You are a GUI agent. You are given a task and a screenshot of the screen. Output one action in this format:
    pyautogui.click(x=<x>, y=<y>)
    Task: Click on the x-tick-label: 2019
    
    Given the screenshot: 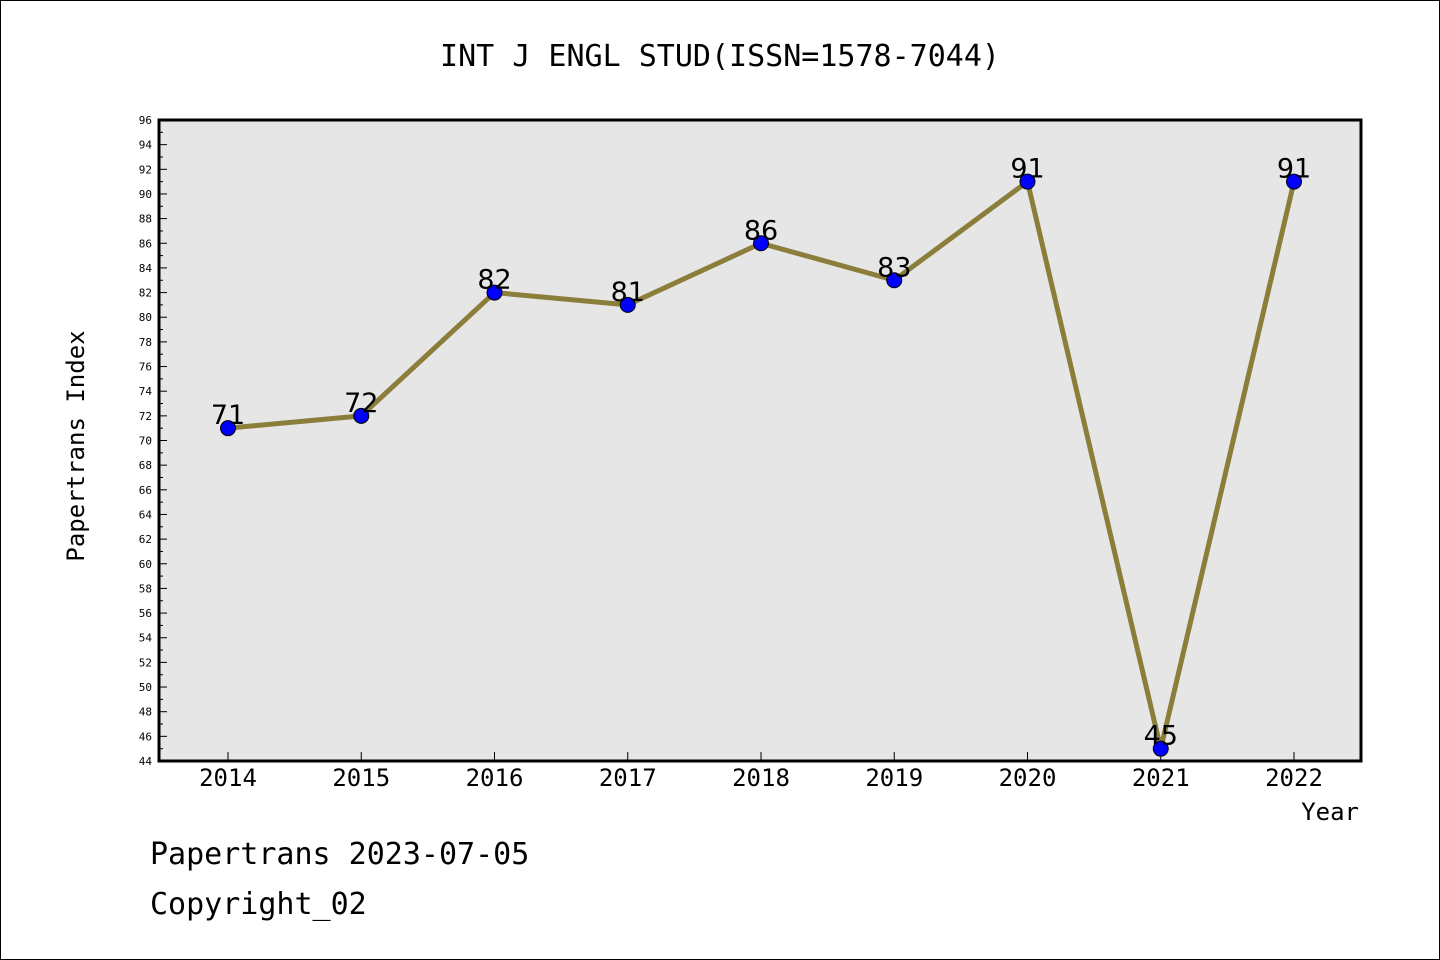 What is the action you would take?
    pyautogui.click(x=894, y=778)
    